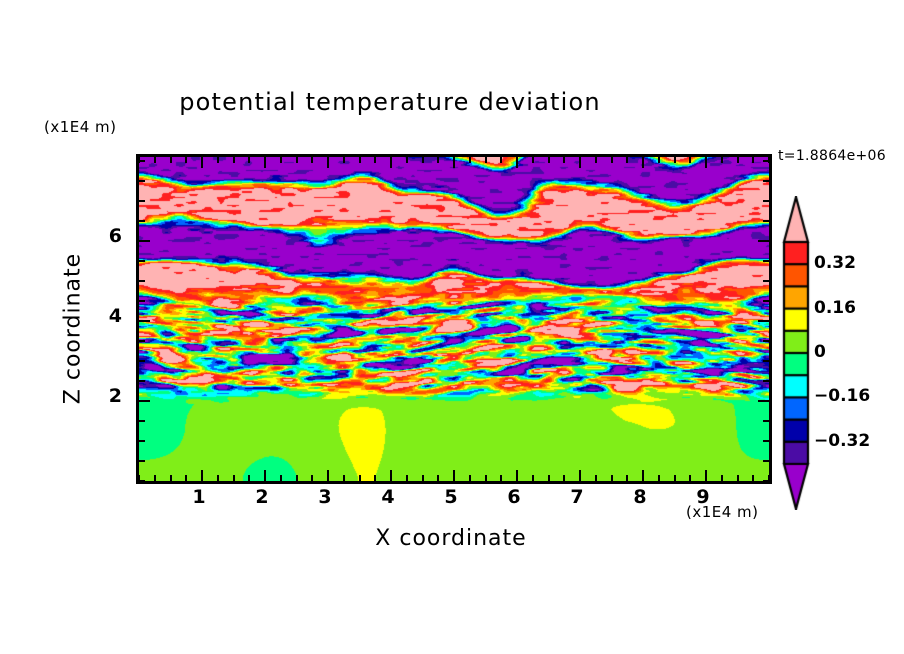  Describe the element at coordinates (115, 236) in the screenshot. I see `y-tick-label: 6` at that location.